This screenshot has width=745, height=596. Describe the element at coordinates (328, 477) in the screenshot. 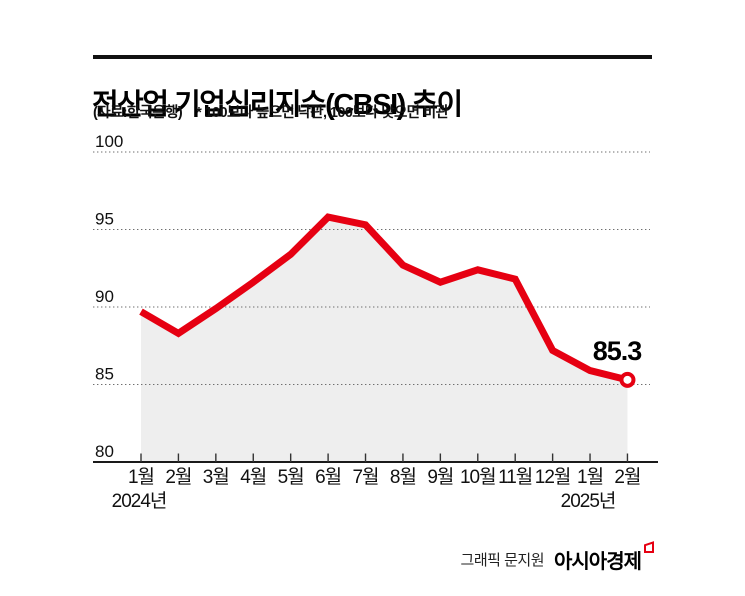

I see `month-label: 6월` at that location.